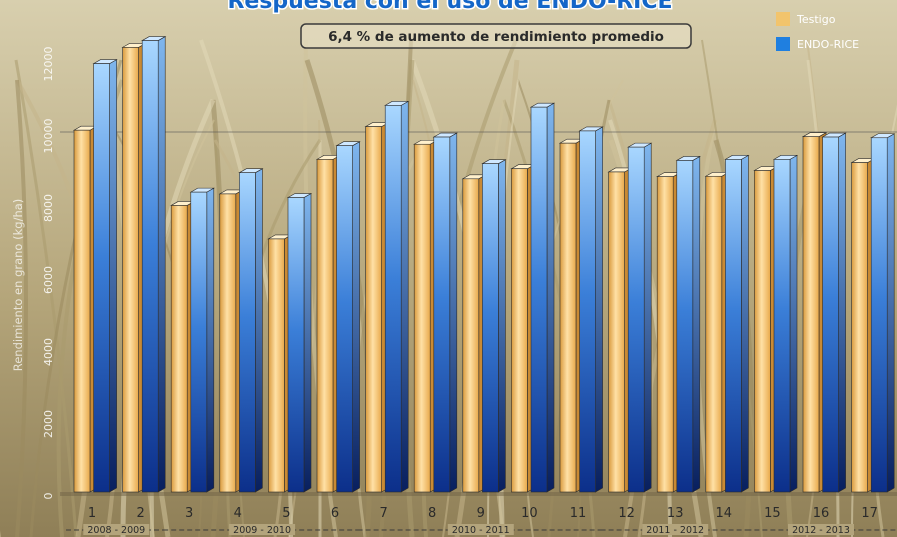 This screenshot has height=537, width=897. What do you see at coordinates (286, 513) in the screenshot?
I see `x-tick-label: 5` at bounding box center [286, 513].